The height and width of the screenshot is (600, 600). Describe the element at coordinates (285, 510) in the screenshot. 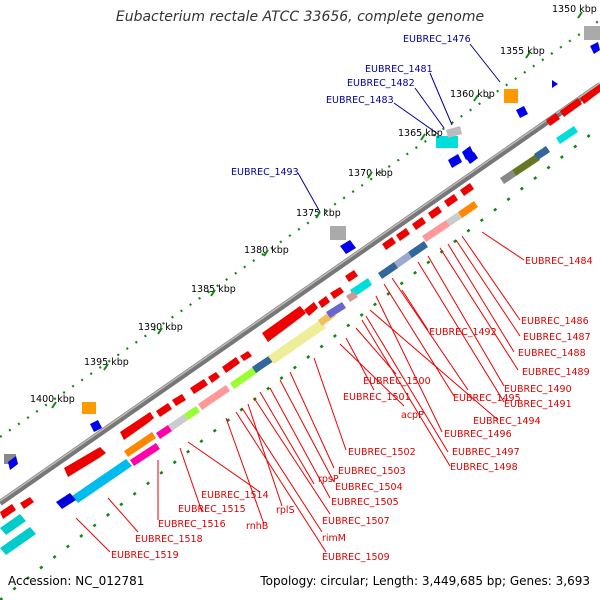

I see `gene-label-inner: rplS` at that location.